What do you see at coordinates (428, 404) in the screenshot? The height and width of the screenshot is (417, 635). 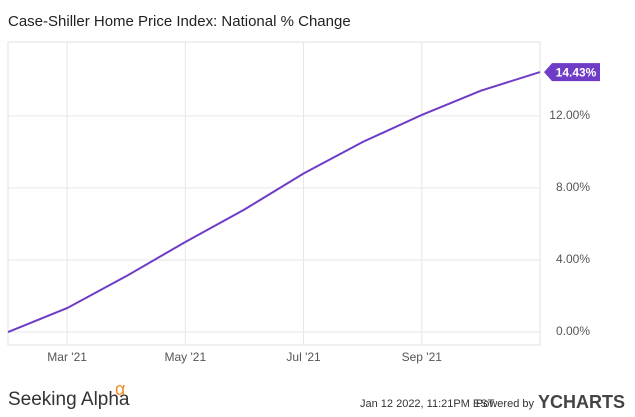 I see `timestamp: Jan 12 2022, 11:21PM EST.` at bounding box center [428, 404].